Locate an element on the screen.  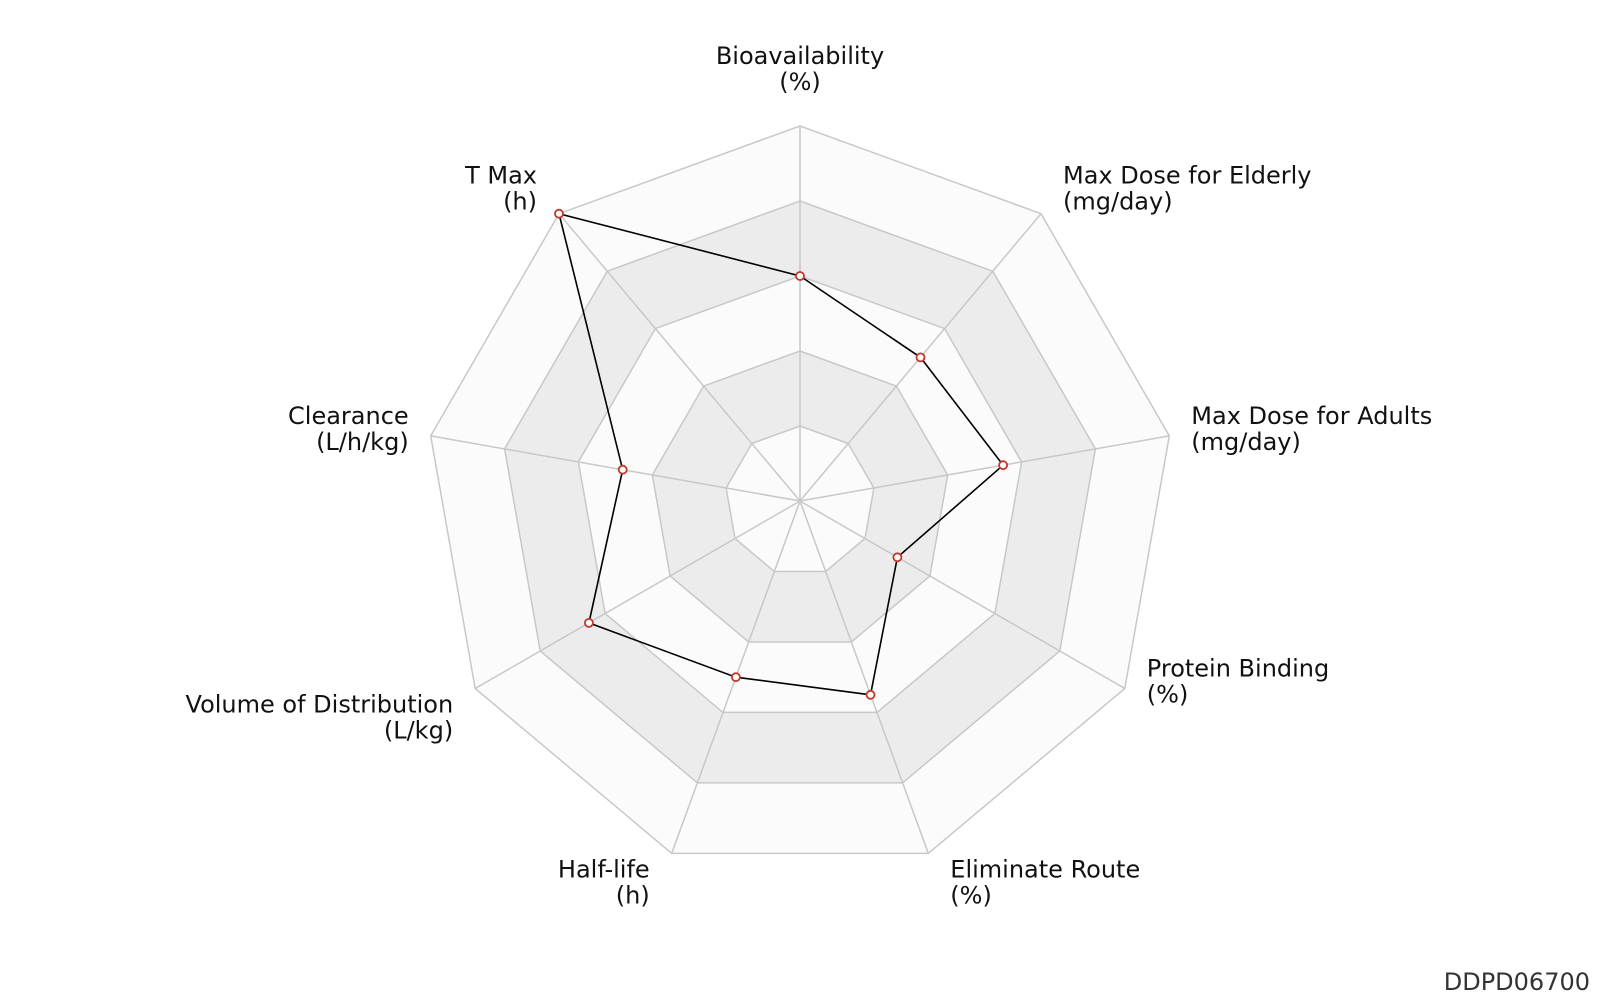
axis-label-name: Bioavailability is located at coordinates (800, 56).